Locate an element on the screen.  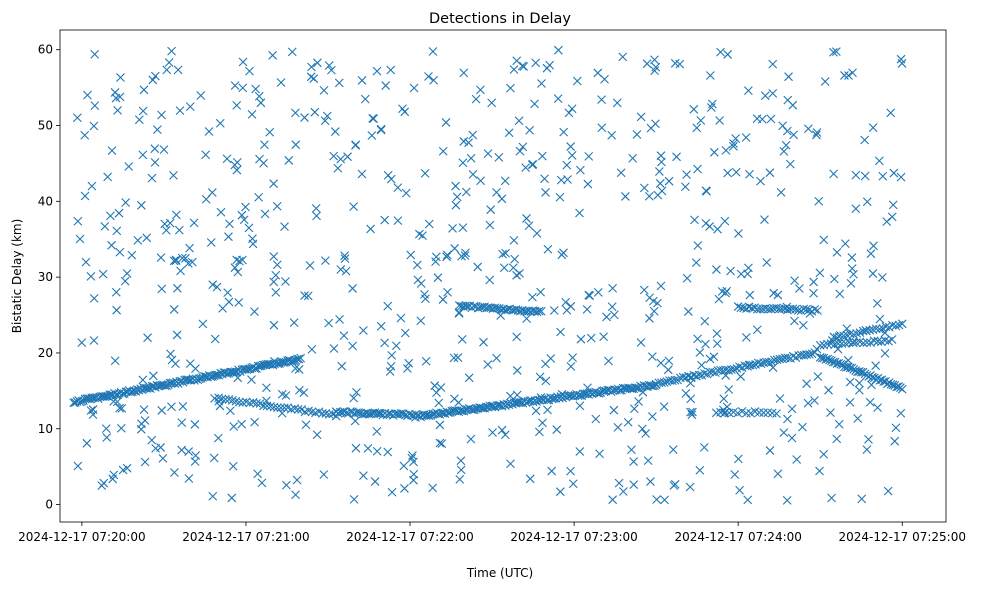
x-tick-label: 2024-12-17 07:23:00 is located at coordinates (573, 537).